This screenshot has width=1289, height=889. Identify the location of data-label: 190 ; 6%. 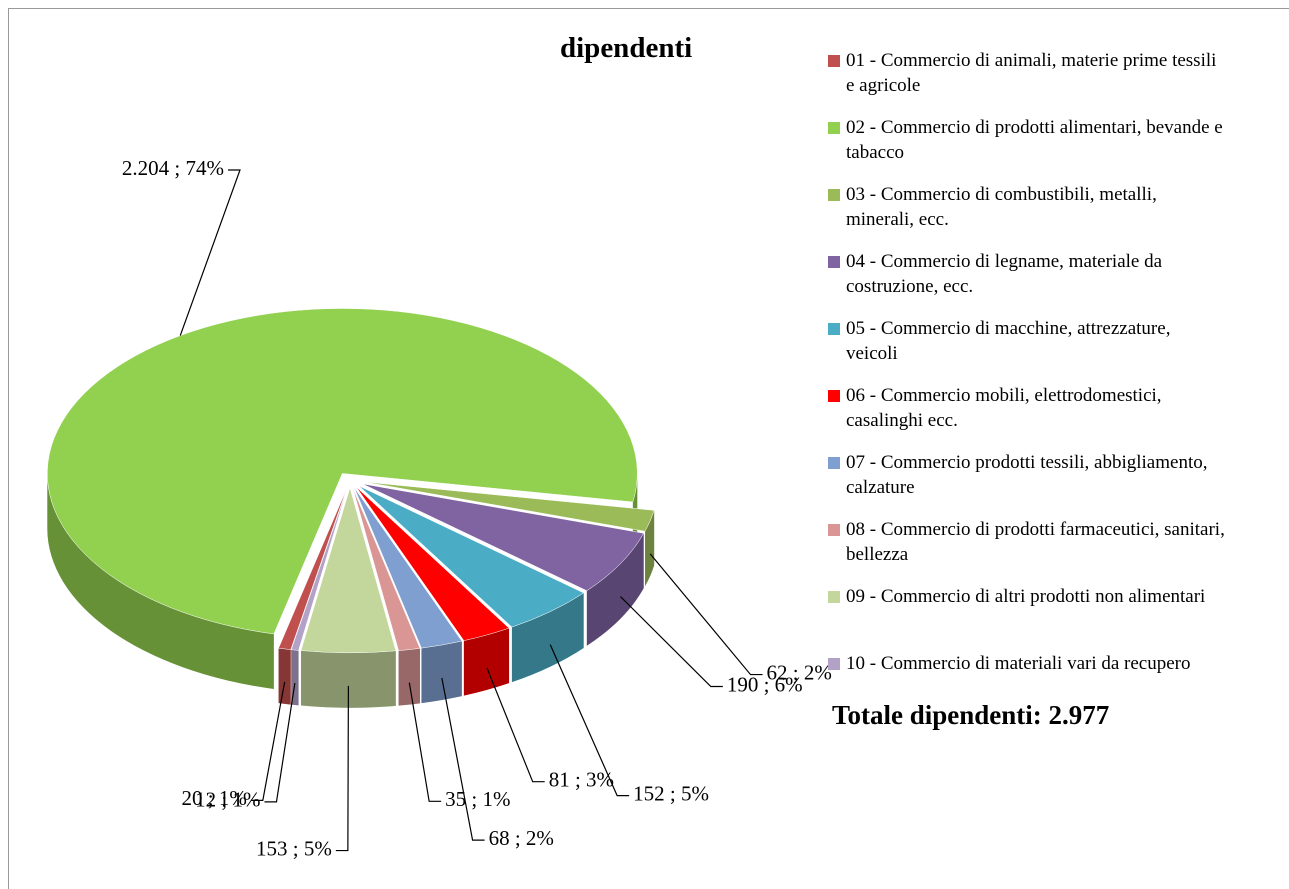
(765, 684).